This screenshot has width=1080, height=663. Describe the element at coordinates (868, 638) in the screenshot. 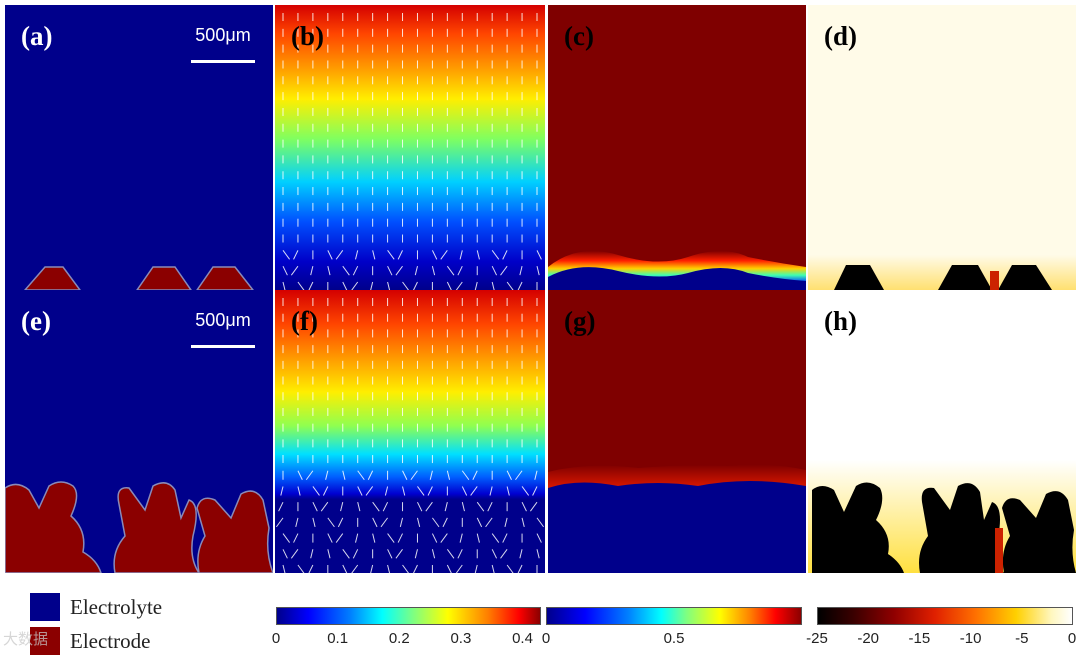

I see `colorbar-2-tick-1: -20` at that location.